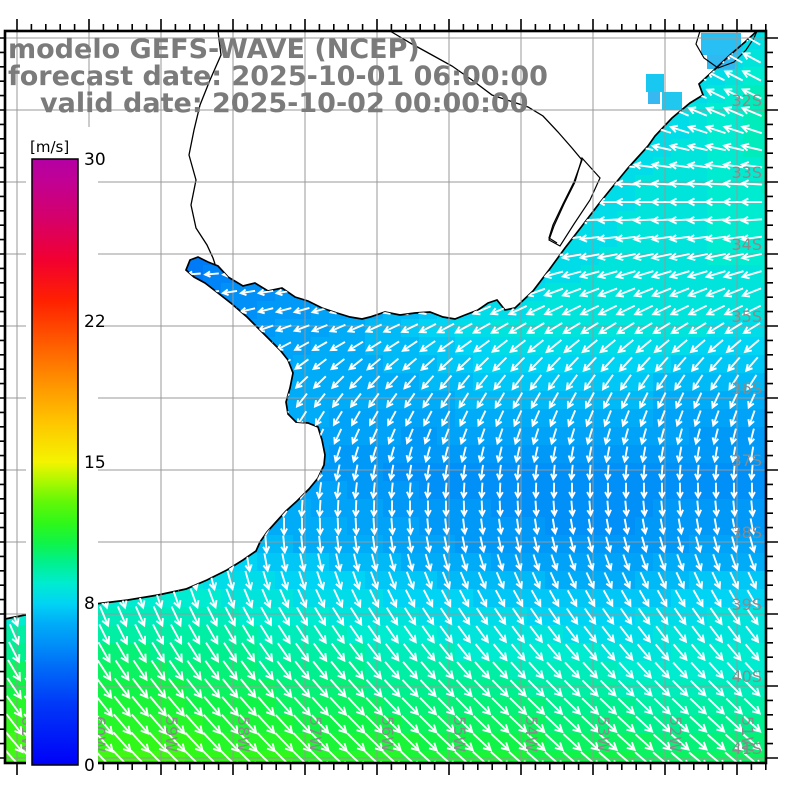 The image size is (800, 800). What do you see at coordinates (95, 463) in the screenshot?
I see `colorbar-tick-label: 15` at bounding box center [95, 463].